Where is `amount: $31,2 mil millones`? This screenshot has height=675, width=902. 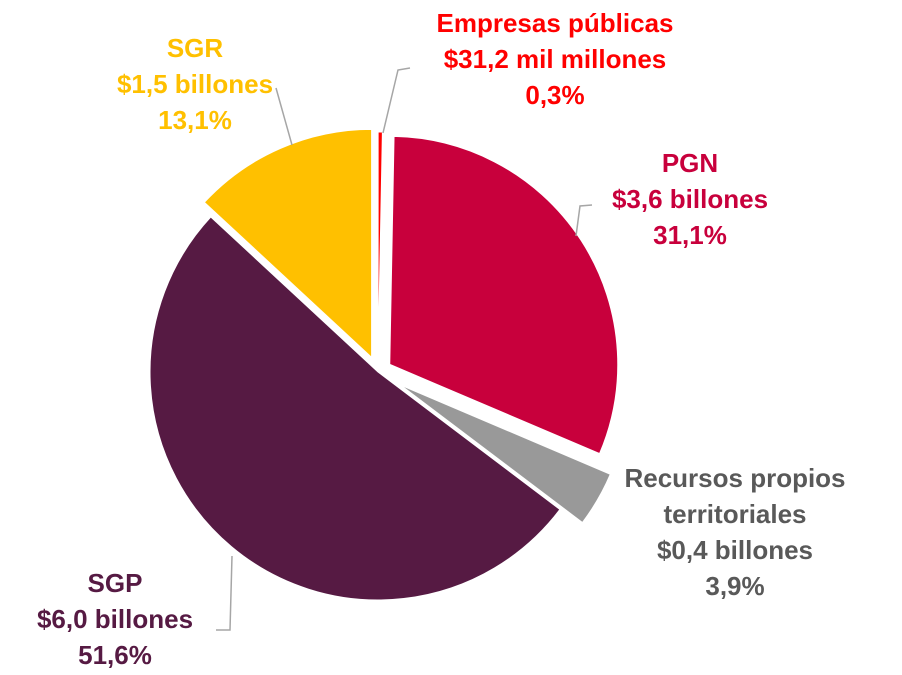 amount: $31,2 mil millones is located at coordinates (555, 59).